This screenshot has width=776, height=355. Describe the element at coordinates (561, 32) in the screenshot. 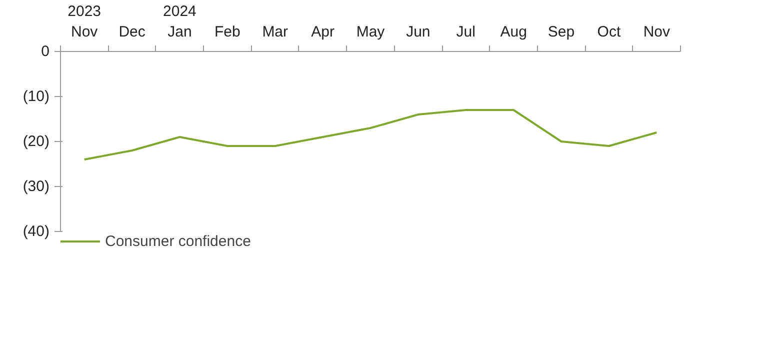

I see `x-tick-label: Sep` at that location.